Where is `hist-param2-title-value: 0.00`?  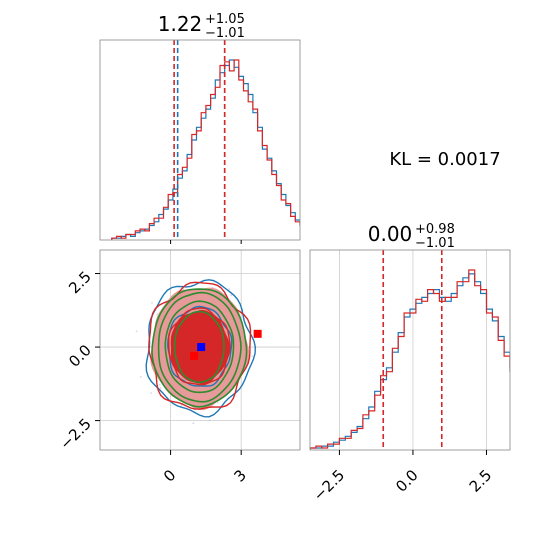
hist-param2-title-value: 0.00 is located at coordinates (390, 234).